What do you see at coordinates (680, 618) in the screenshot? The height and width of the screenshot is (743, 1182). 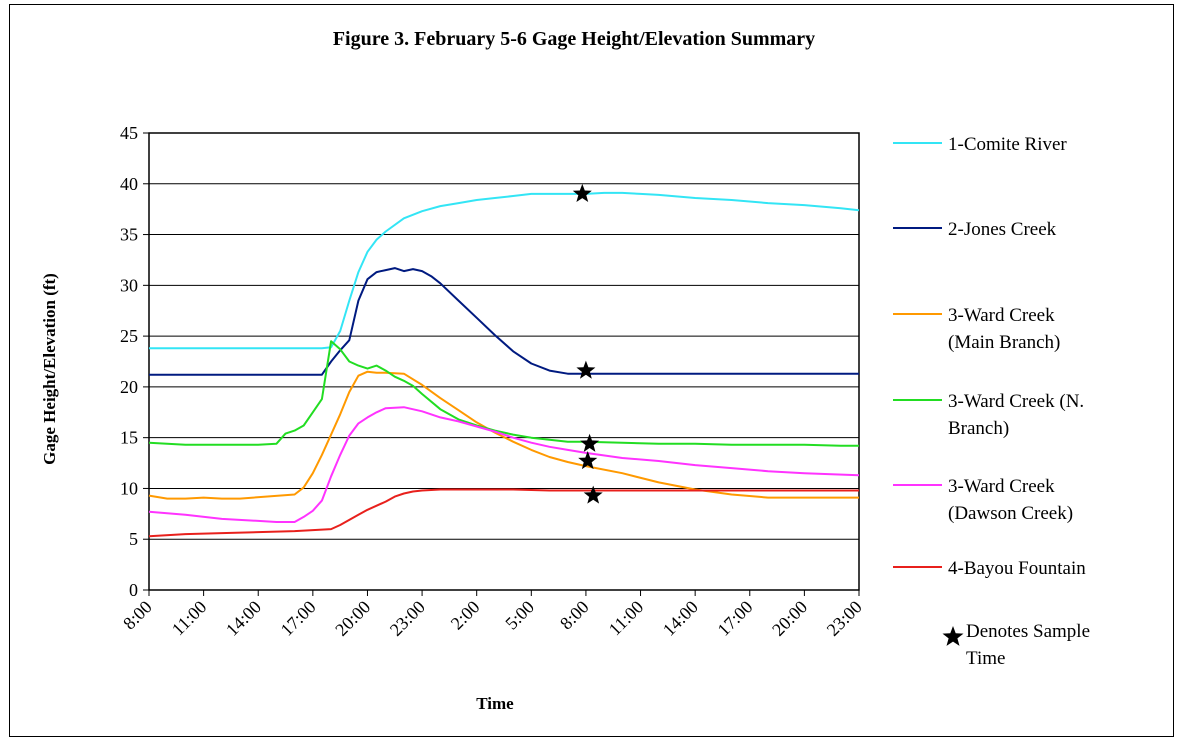 I see `x-tick-label-10: 14:00` at bounding box center [680, 618].